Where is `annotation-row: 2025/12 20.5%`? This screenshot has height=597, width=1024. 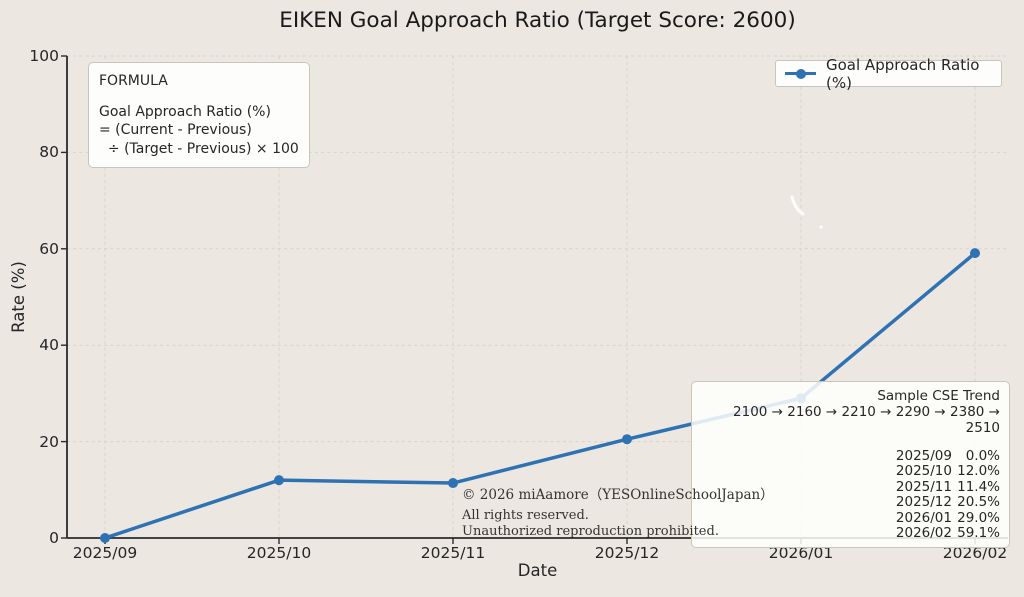
annotation-row: 2025/12 20.5% is located at coordinates (850, 502).